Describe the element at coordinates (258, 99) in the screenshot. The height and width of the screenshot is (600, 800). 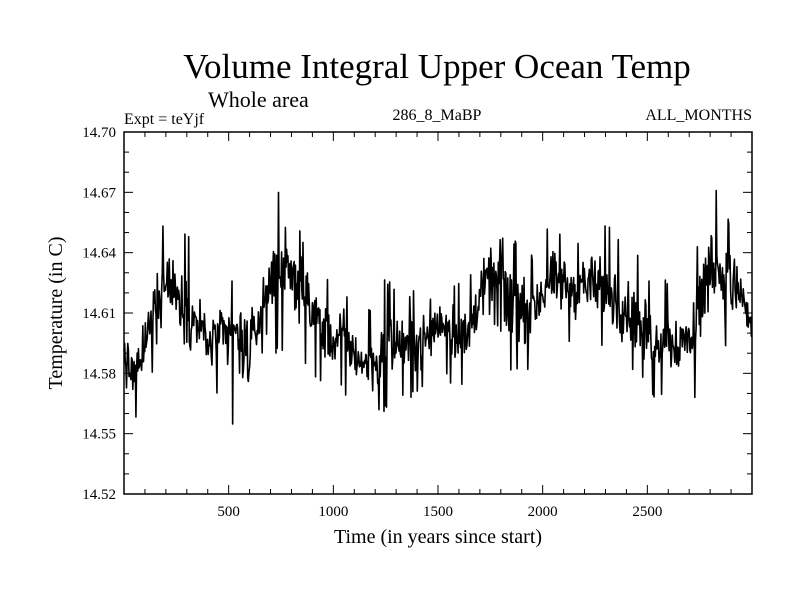
I see `chart-subtitle: Whole area` at that location.